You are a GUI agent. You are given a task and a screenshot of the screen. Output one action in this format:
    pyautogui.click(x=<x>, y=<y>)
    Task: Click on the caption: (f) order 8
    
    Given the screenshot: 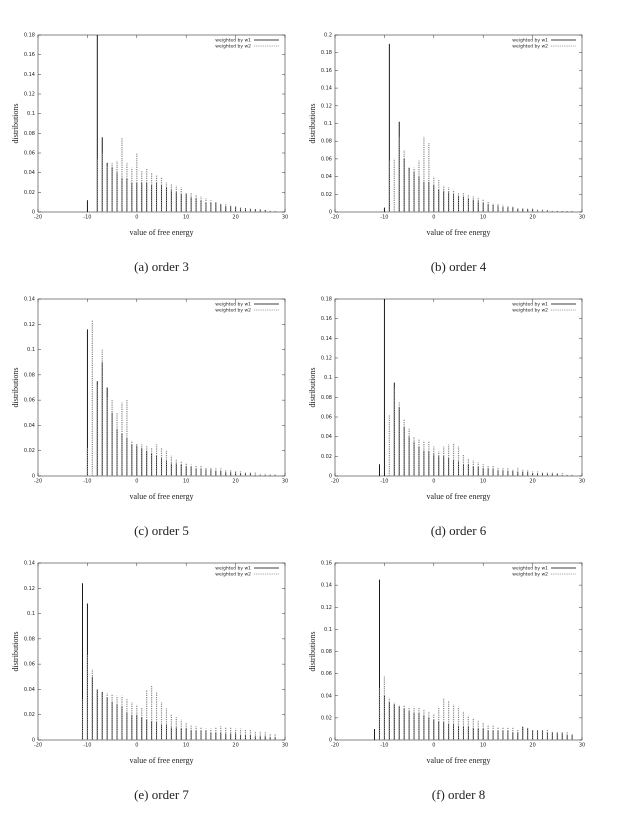 What is the action you would take?
    pyautogui.click(x=458, y=794)
    